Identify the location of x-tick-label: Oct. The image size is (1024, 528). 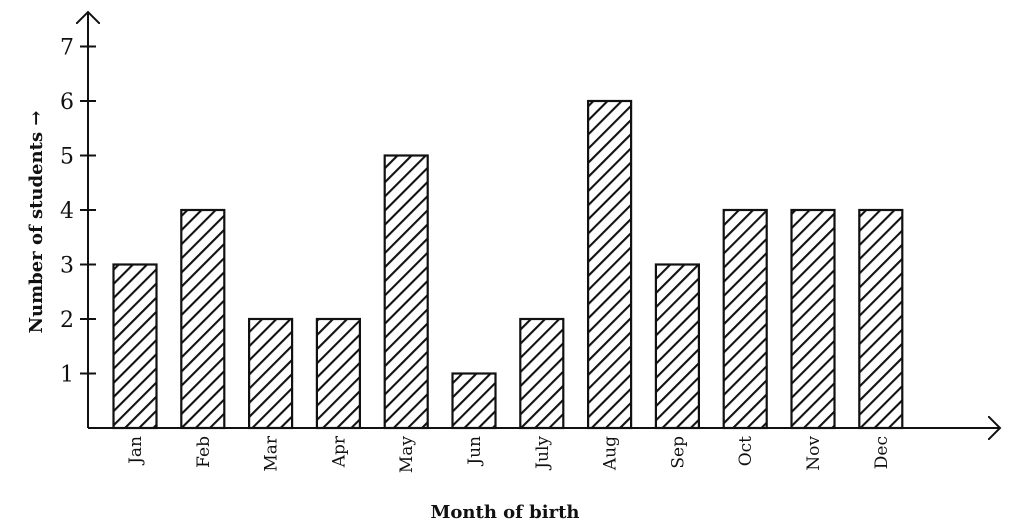
(746, 451).